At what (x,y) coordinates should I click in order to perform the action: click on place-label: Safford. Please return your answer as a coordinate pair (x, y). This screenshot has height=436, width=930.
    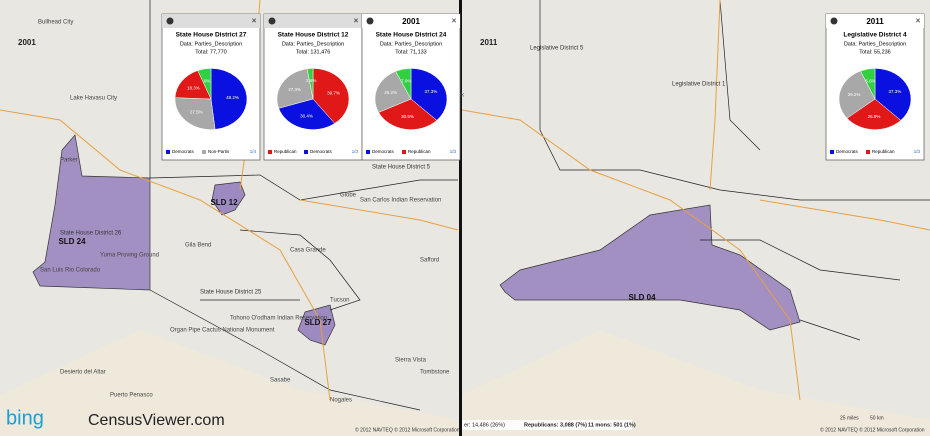
    Looking at the image, I should click on (429, 261).